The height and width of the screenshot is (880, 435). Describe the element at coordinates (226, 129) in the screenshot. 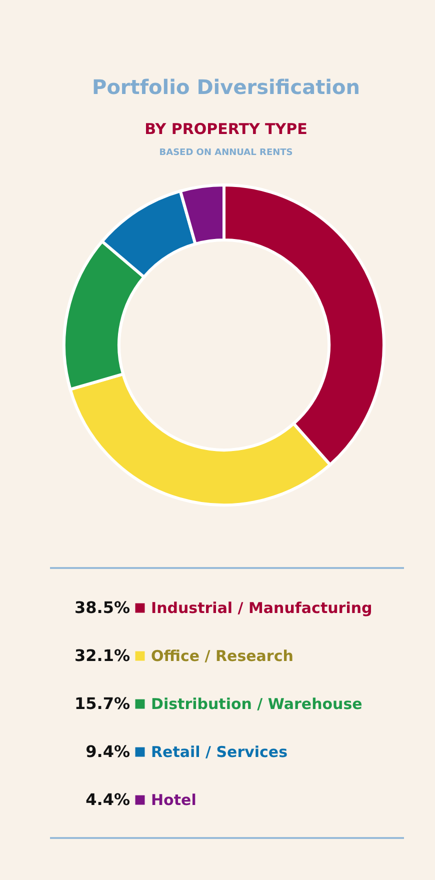

I see `chart-subtitle: BY PROPERTY TYPE` at that location.